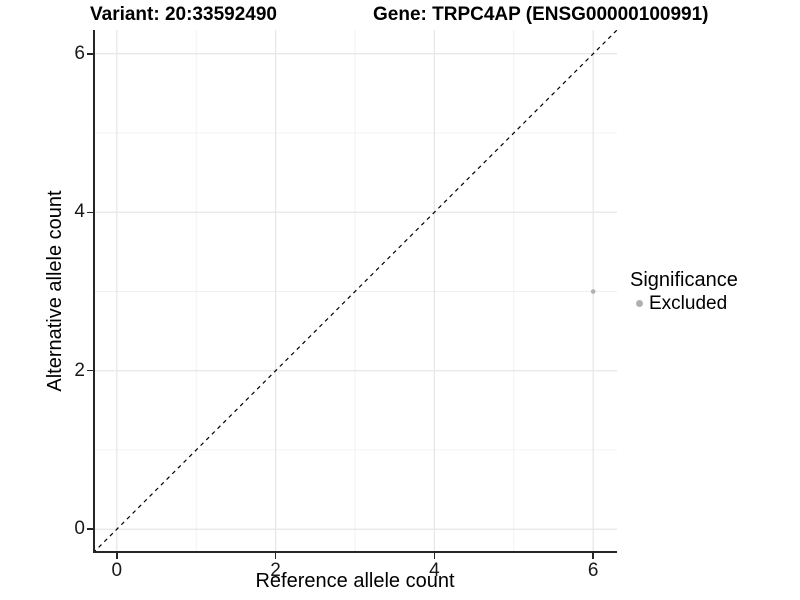 This screenshot has height=600, width=800. I want to click on y-tick-label: 0, so click(79, 529).